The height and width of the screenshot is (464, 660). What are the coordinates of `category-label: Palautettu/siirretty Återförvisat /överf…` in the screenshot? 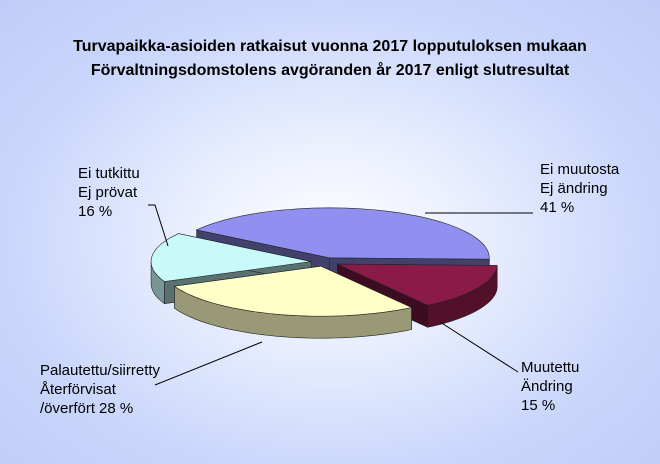 It's located at (100, 389).